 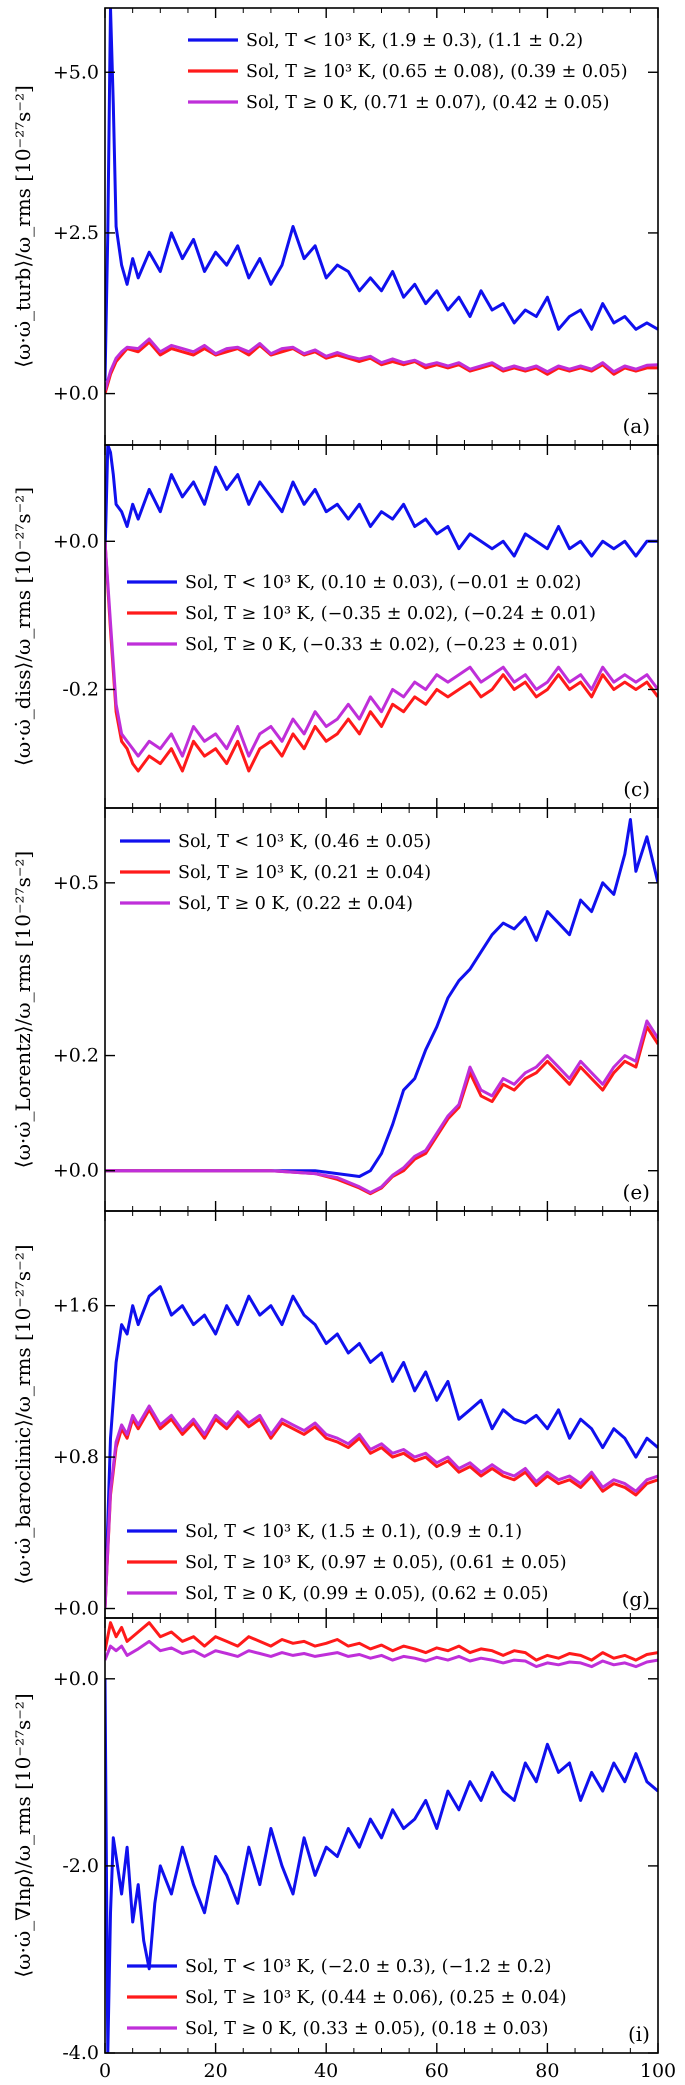 What do you see at coordinates (76, 883) in the screenshot?
I see `y-tick-label: +0.5` at bounding box center [76, 883].